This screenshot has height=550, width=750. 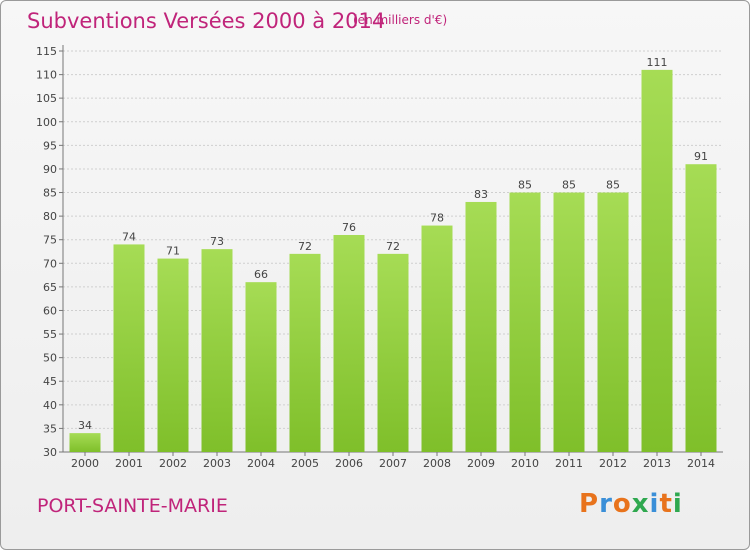 I want to click on x-tick-label-2009: 2009, so click(x=481, y=463).